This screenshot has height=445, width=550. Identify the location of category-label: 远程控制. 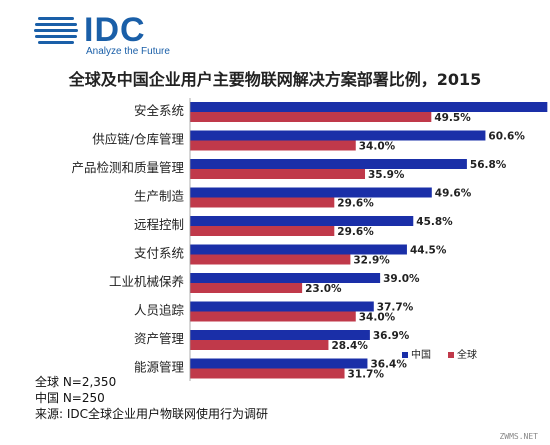
(159, 224).